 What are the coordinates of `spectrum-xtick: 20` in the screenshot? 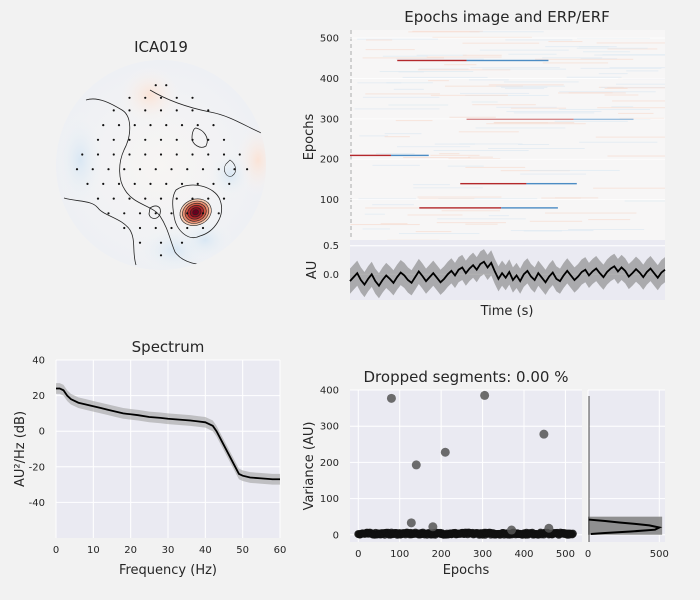 It's located at (130, 550).